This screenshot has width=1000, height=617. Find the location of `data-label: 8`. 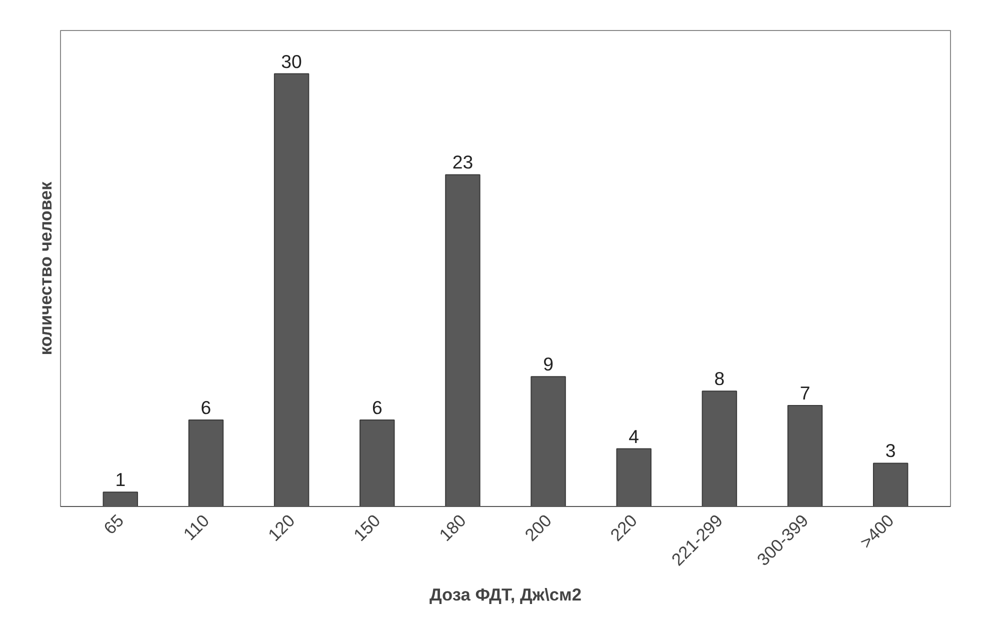

data-label: 8 is located at coordinates (719, 379).